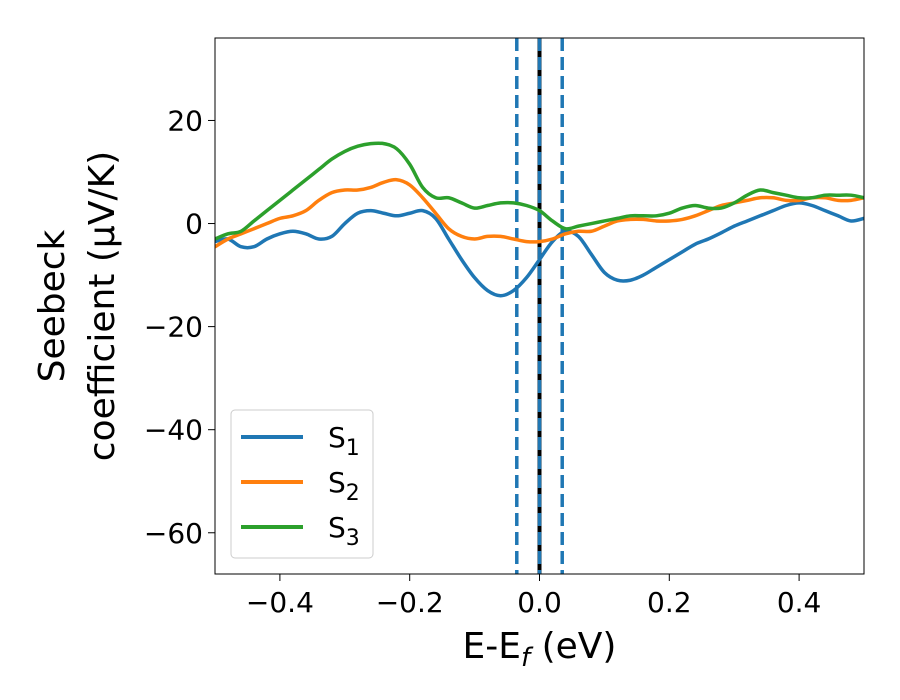 The height and width of the screenshot is (700, 900). What do you see at coordinates (539, 602) in the screenshot?
I see `x-tick-label: 0.0` at bounding box center [539, 602].